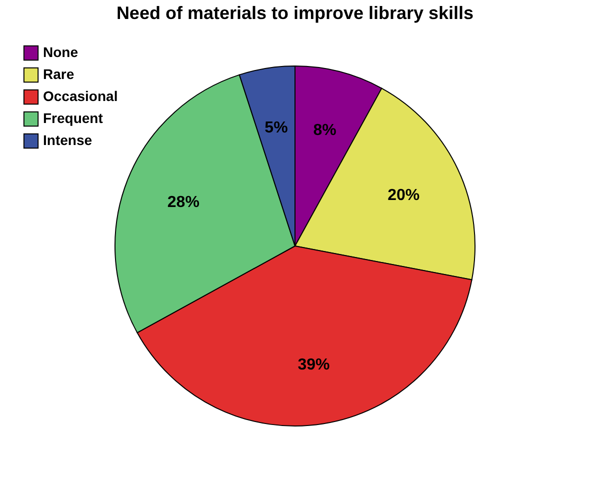 The height and width of the screenshot is (488, 604). What do you see at coordinates (404, 195) in the screenshot?
I see `data-label: 20%` at bounding box center [404, 195].